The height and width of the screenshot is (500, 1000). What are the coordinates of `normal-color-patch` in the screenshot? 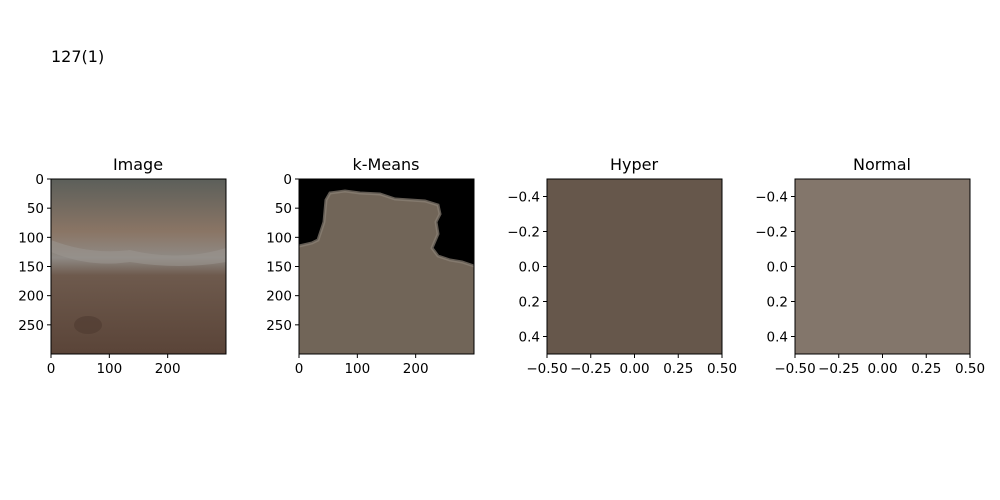 It's located at (882, 266).